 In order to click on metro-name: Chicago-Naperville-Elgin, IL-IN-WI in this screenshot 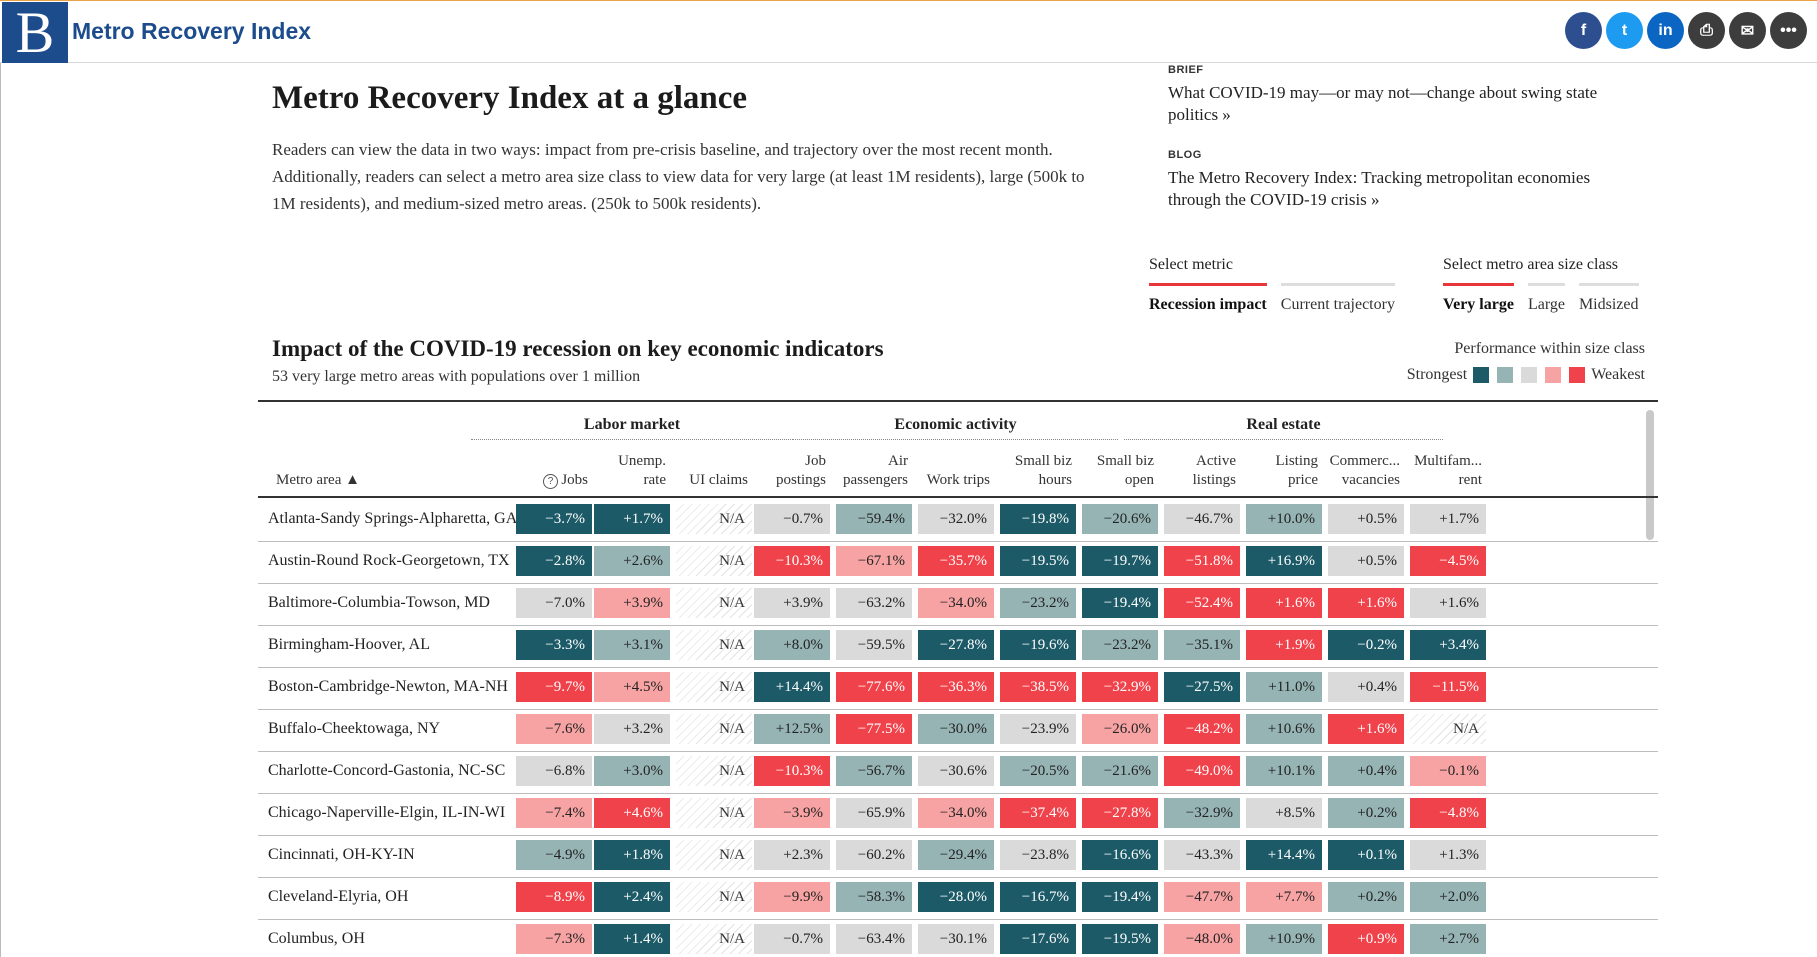, I will do `click(387, 812)`.